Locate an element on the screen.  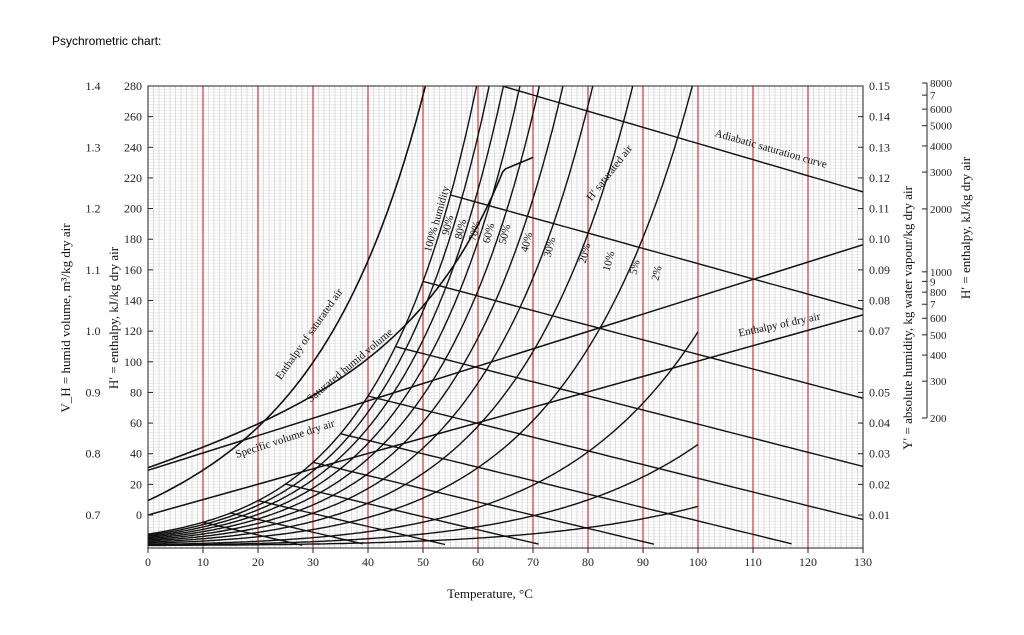
absolute-humidity-tick-label: 0.08 is located at coordinates (879, 301).